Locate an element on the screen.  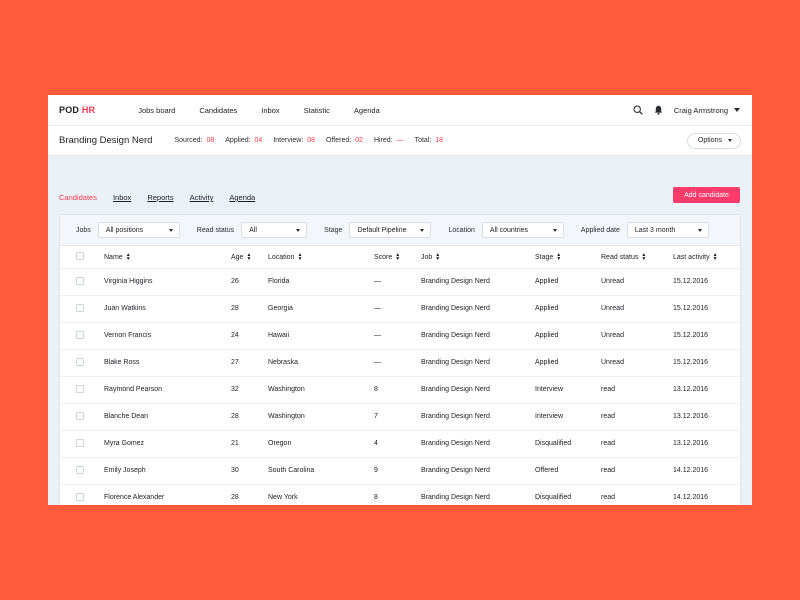
name-cell: Raymond Pearson is located at coordinates (133, 389).